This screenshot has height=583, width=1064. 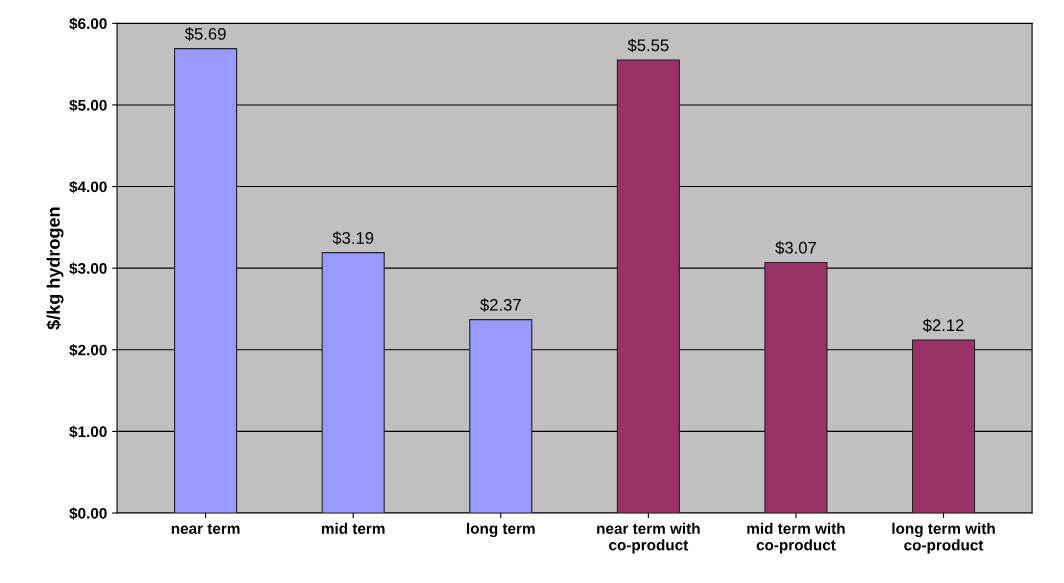 I want to click on x-tick-label: near term with co-product, so click(x=648, y=538).